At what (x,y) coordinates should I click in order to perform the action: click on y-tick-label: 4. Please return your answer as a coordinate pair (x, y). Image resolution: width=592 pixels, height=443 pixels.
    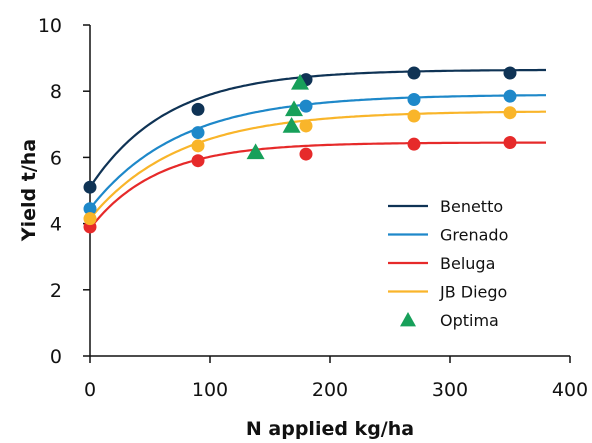
    Looking at the image, I should click on (56, 225).